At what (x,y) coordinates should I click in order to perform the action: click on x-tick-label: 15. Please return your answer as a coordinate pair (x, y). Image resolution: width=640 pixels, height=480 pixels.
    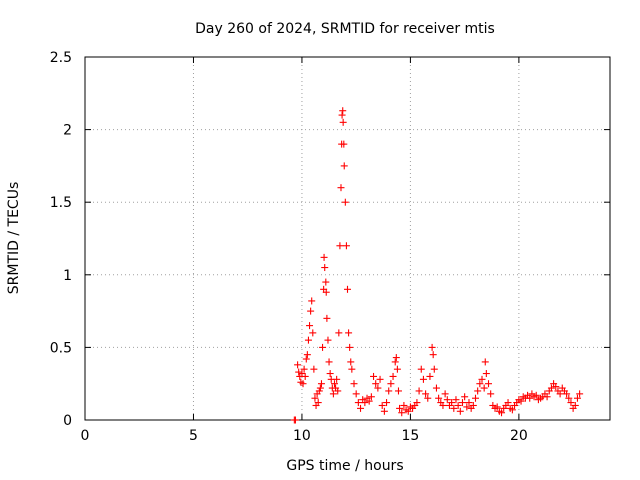
    Looking at the image, I should click on (410, 436).